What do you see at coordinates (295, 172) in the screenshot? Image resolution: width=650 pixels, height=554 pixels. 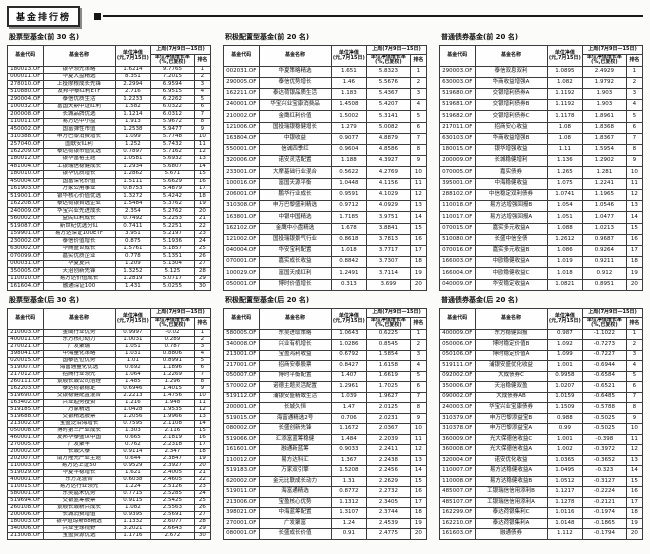 I see `fund-name-cell: 大摩基础行业混合` at bounding box center [295, 172].